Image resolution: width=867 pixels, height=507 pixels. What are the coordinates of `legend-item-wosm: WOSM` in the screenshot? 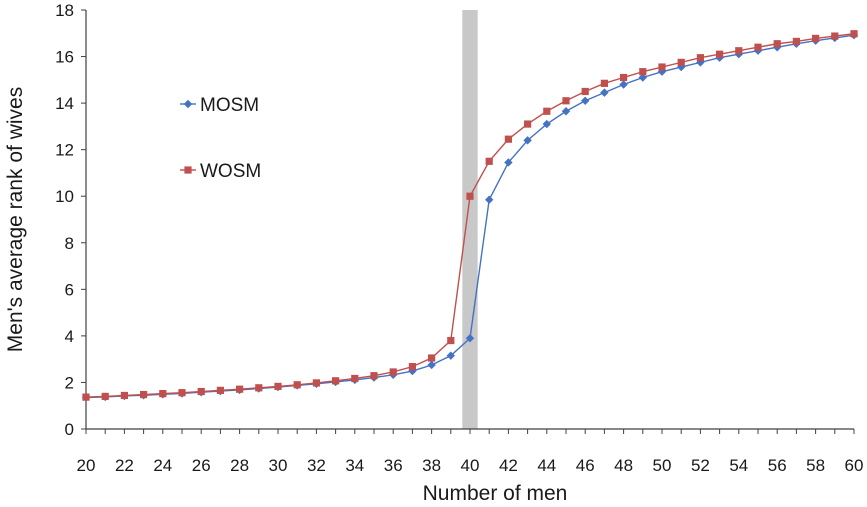 It's located at (220, 171).